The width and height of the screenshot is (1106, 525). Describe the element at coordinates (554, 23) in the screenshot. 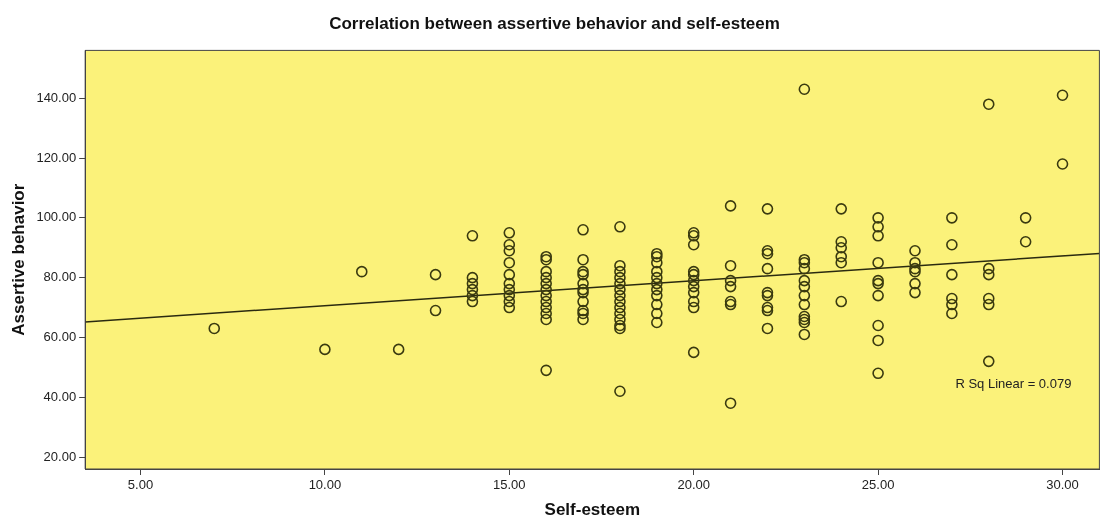

I see `chart-title: Correlation between assertive behavior and self-esteem` at that location.